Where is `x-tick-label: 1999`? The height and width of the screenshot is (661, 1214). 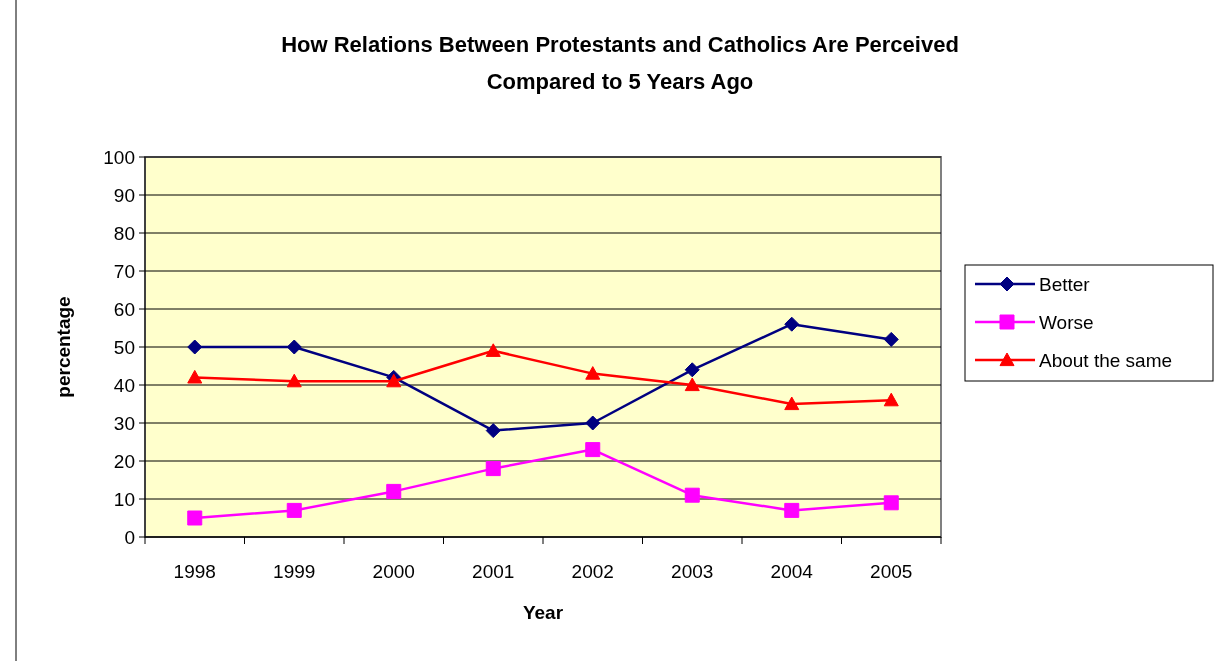
x-tick-label: 1999 is located at coordinates (294, 571).